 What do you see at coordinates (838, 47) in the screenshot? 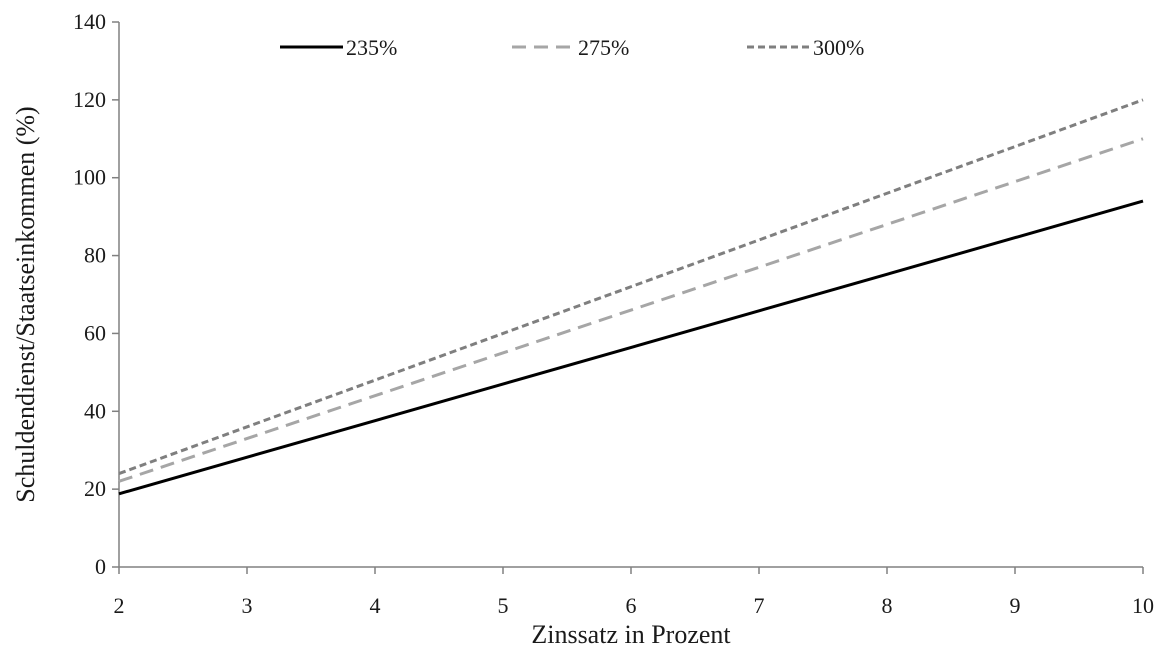
I see `legend-label: 300%` at bounding box center [838, 47].